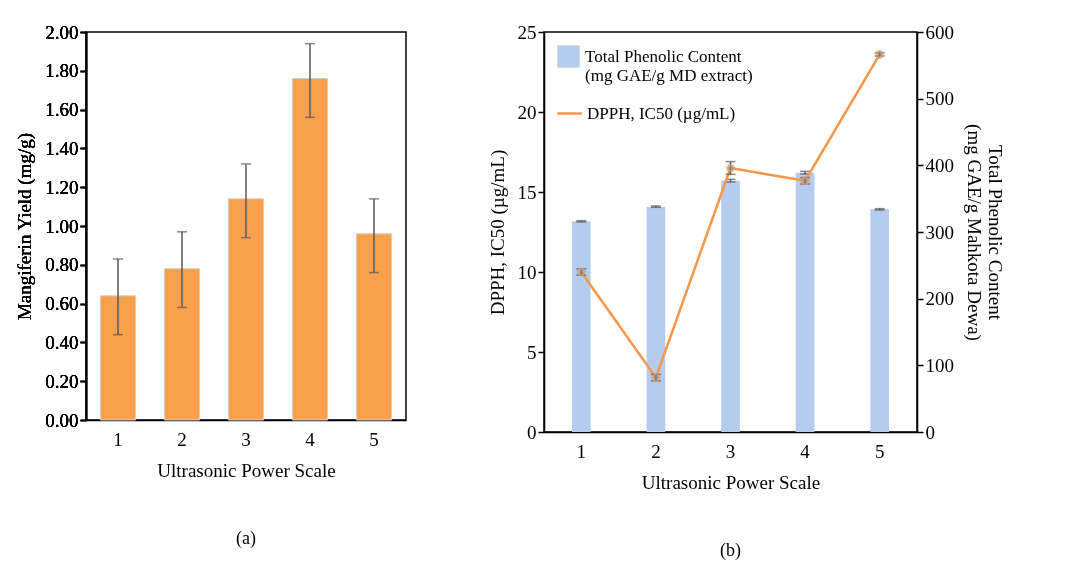 The image size is (1089, 573). I want to click on y-tick-label: 5, so click(532, 352).